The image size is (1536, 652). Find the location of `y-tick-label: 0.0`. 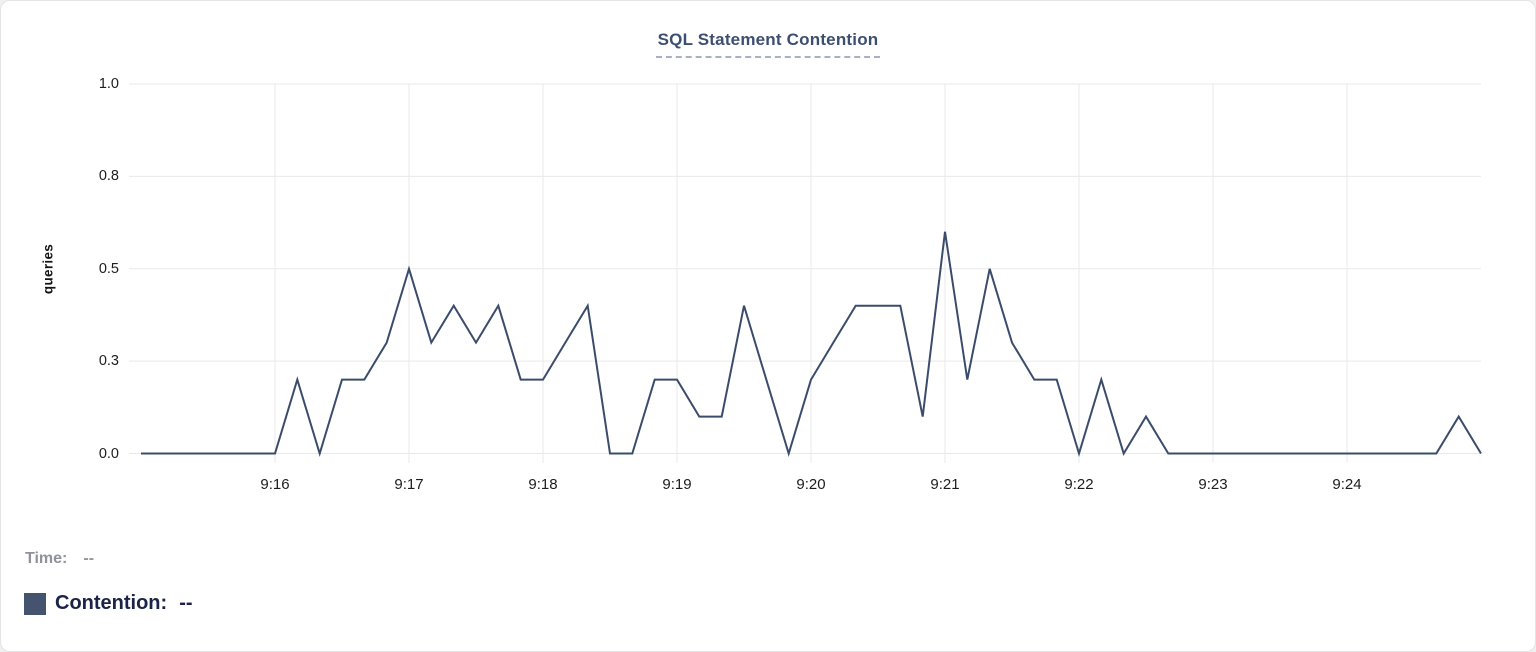

y-tick-label: 0.0 is located at coordinates (108, 454).